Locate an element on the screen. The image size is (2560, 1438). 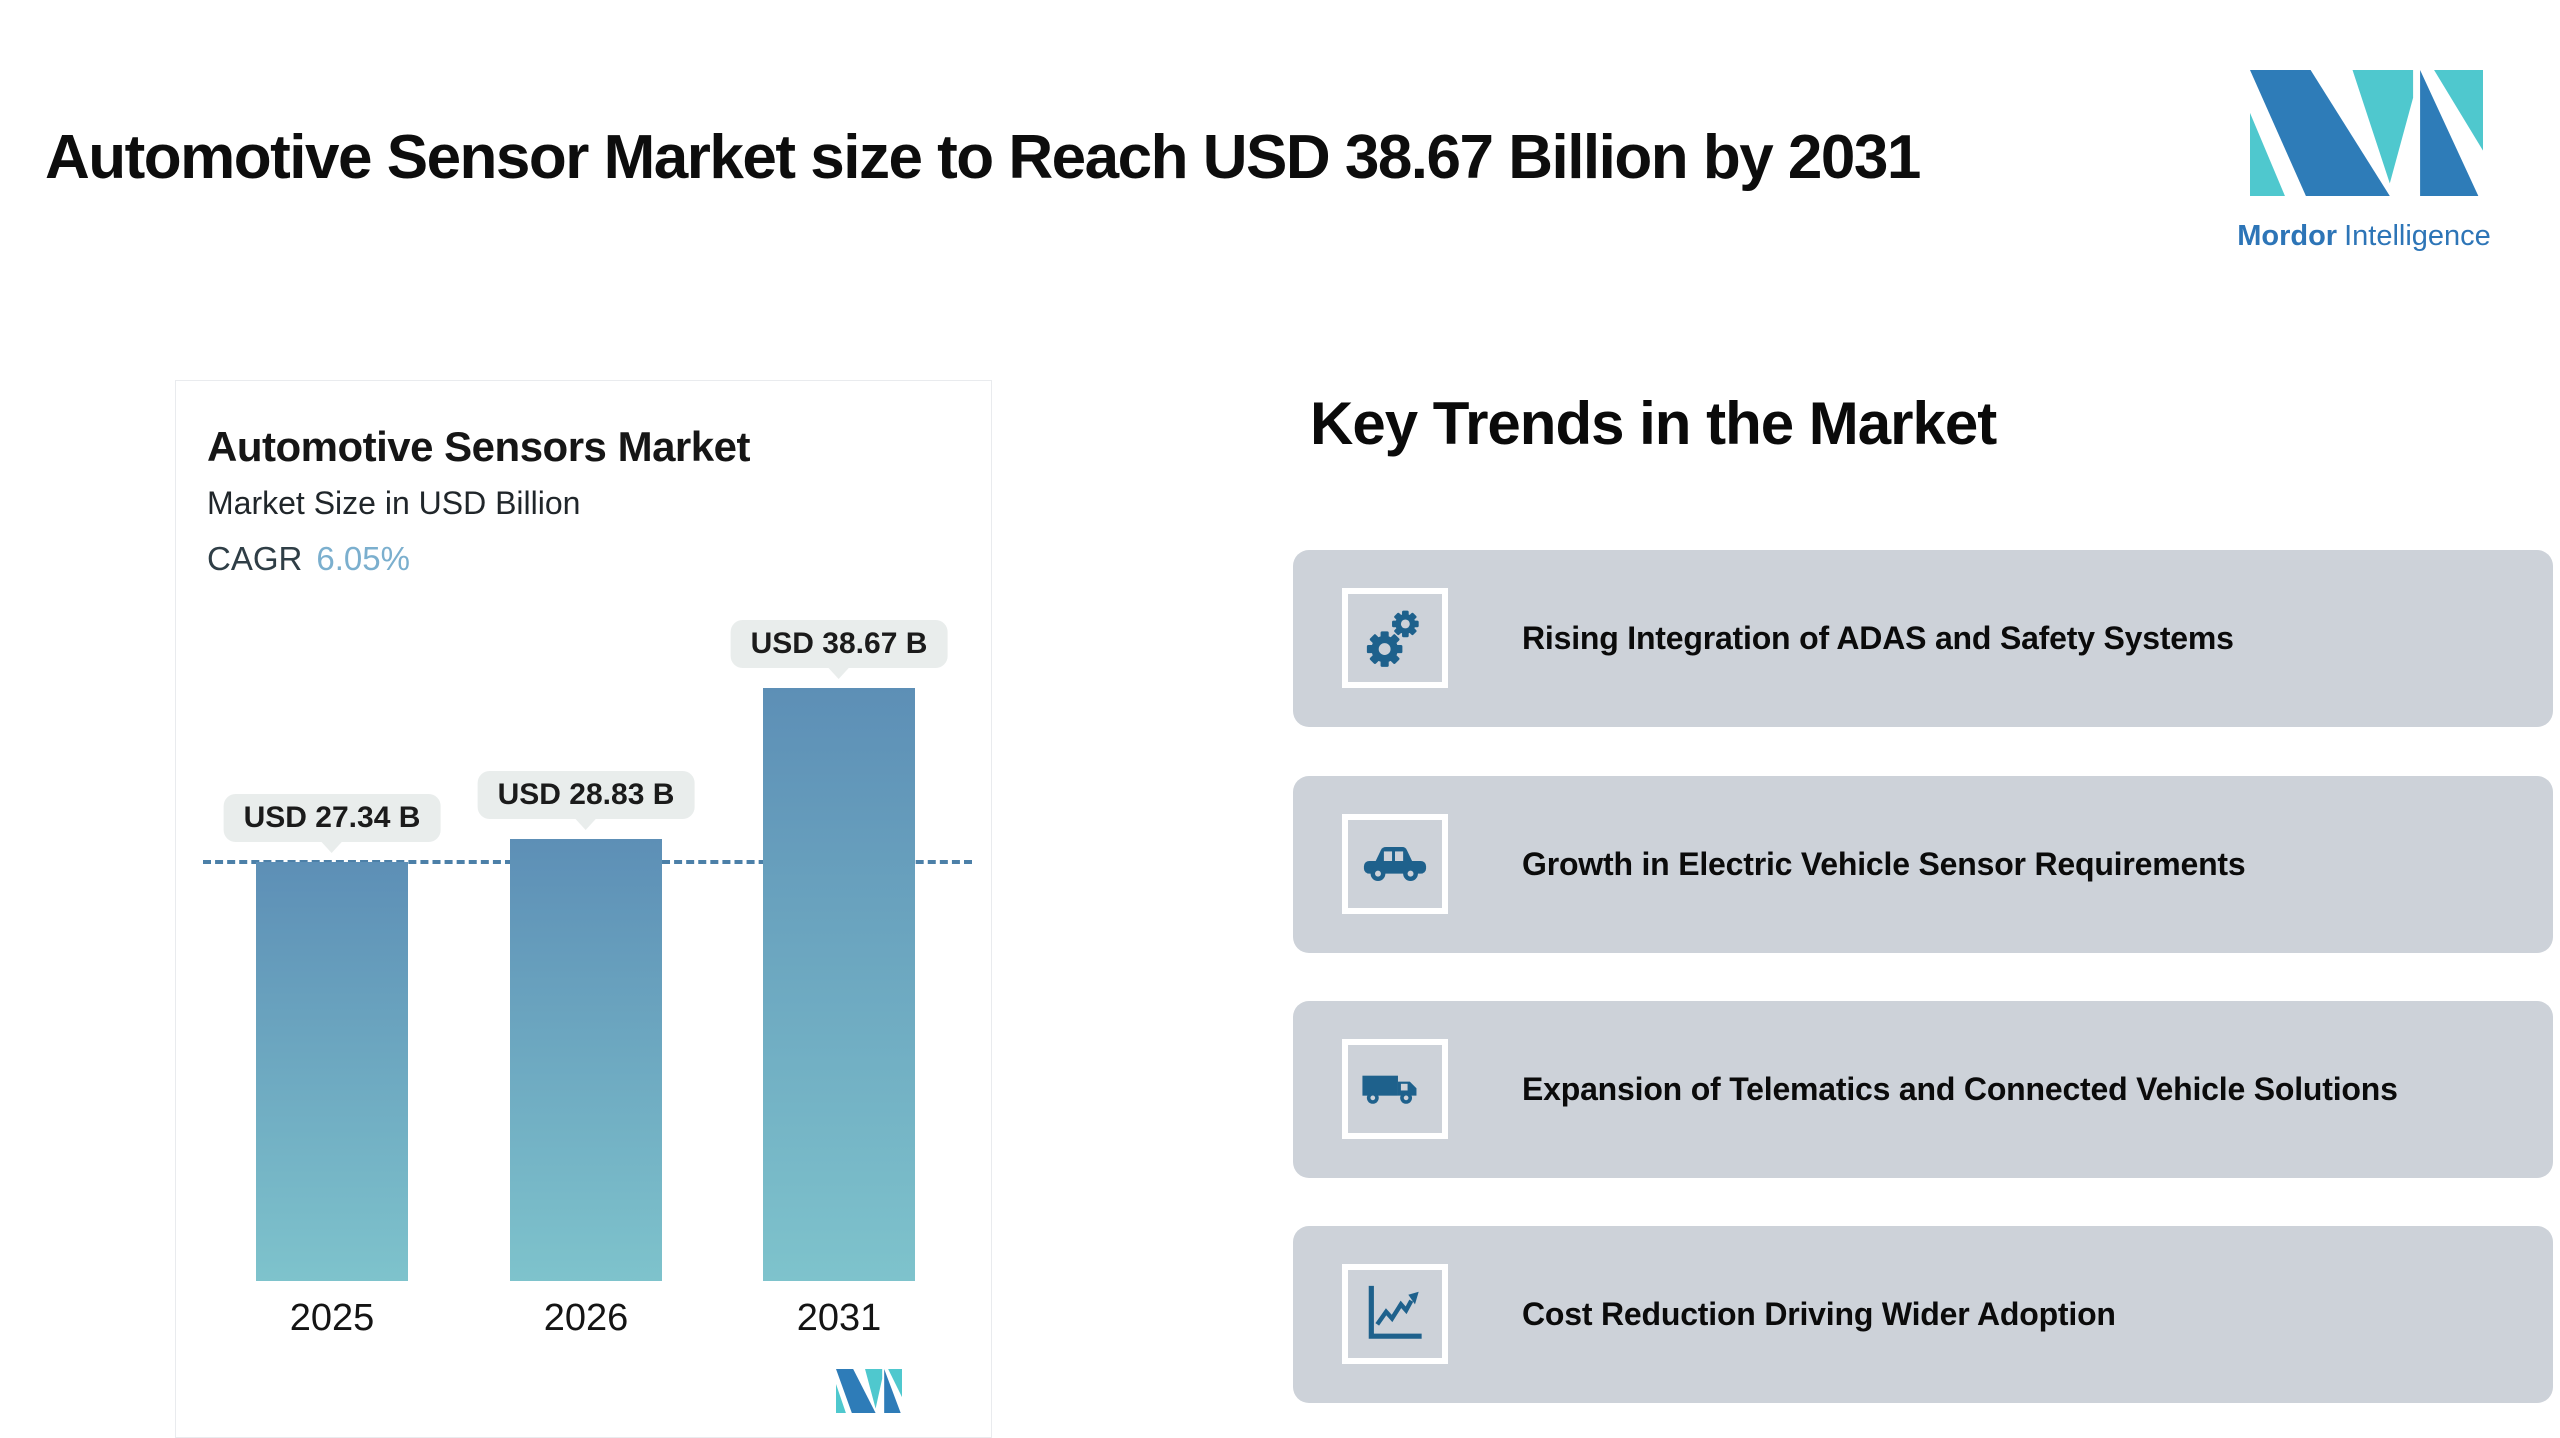
value-label: USD 28.83 B is located at coordinates (586, 794).